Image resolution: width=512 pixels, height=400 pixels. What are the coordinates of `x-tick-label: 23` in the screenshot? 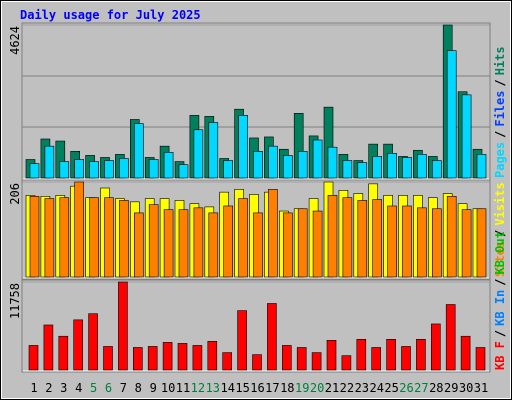 It's located at (362, 388).